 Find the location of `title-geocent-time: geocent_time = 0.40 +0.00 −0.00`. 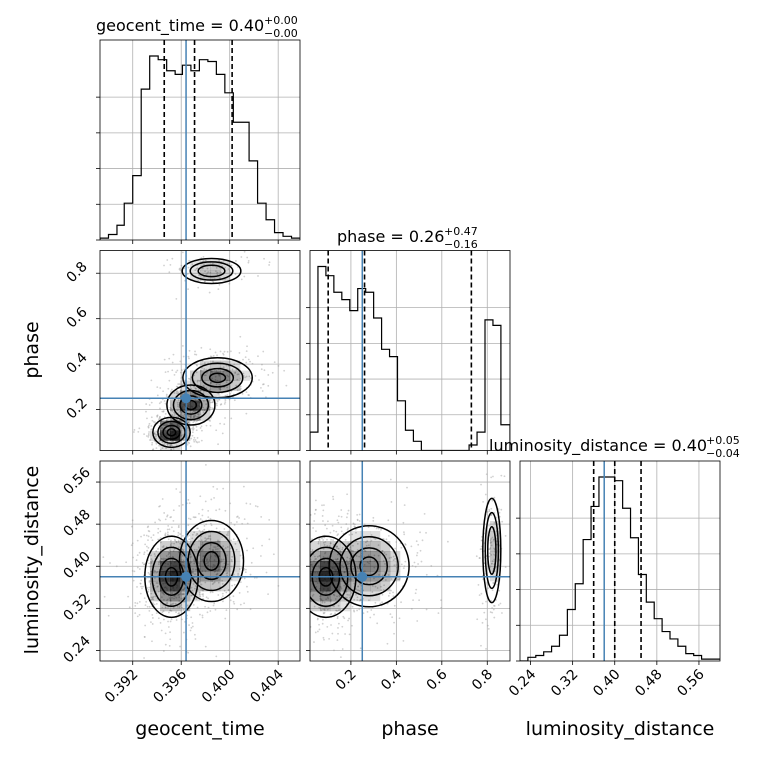

title-geocent-time: geocent_time = 0.40 +0.00 −0.00 is located at coordinates (197, 27).